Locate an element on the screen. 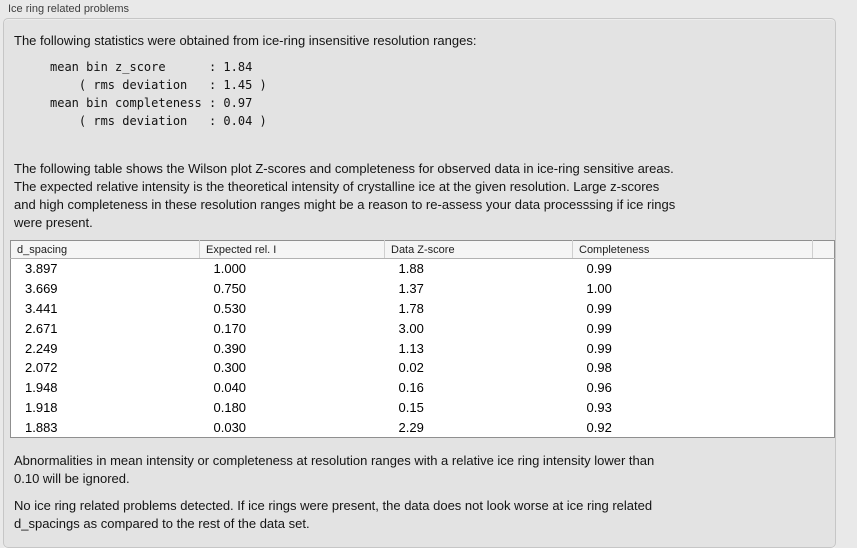 The height and width of the screenshot is (548, 857). cell-d-spacing: 3.897 is located at coordinates (41, 269).